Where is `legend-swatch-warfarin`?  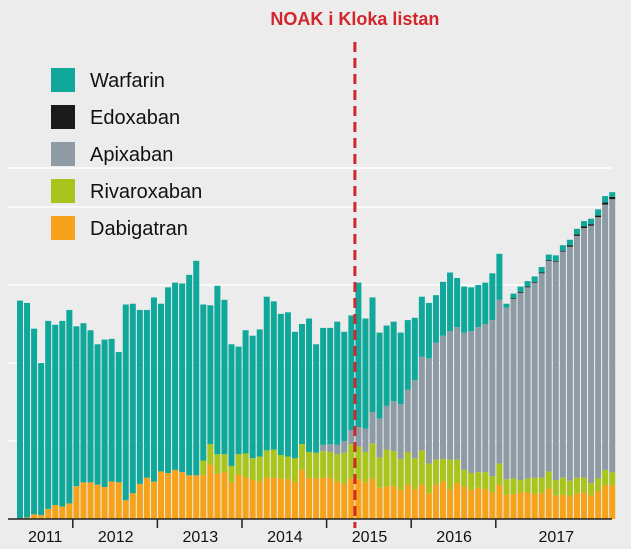 legend-swatch-warfarin is located at coordinates (63, 80).